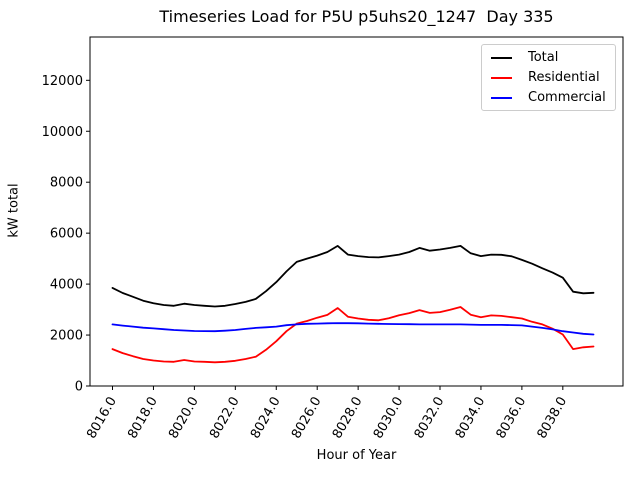 This screenshot has height=480, width=640. I want to click on x-tick-label: 8034.0, so click(471, 418).